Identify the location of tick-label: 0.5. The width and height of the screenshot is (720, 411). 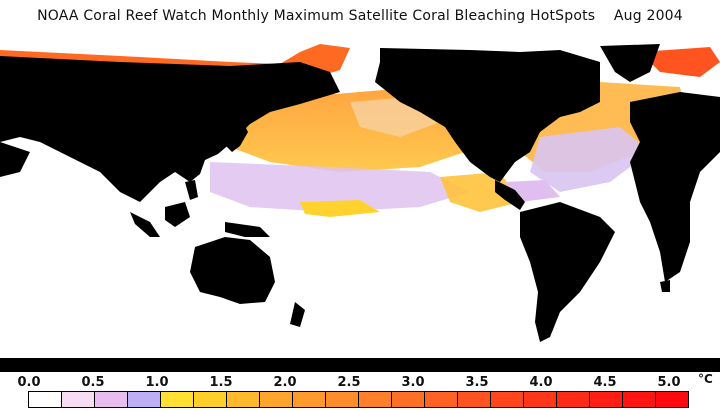
(93, 382).